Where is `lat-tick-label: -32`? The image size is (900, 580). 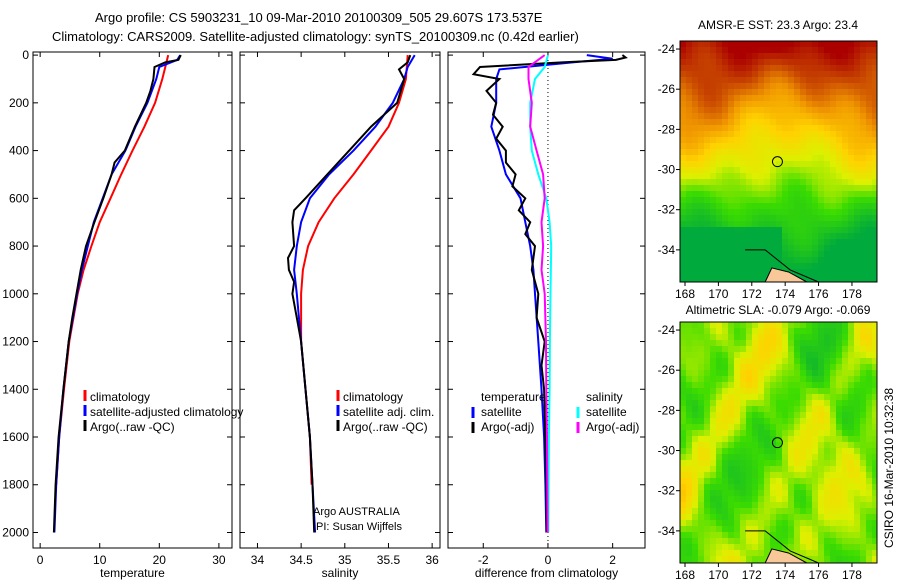
lat-tick-label: -32 is located at coordinates (667, 210).